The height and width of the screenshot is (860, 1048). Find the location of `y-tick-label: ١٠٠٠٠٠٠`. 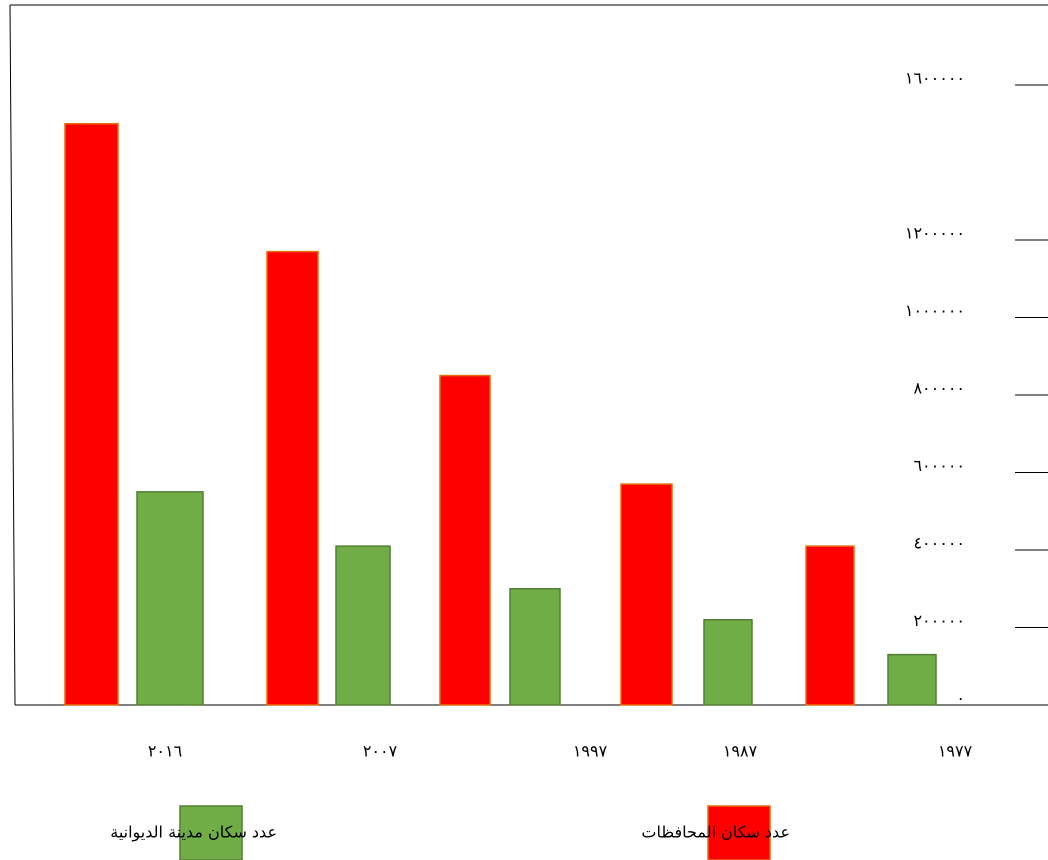

y-tick-label: ١٠٠٠٠٠٠ is located at coordinates (935, 310).